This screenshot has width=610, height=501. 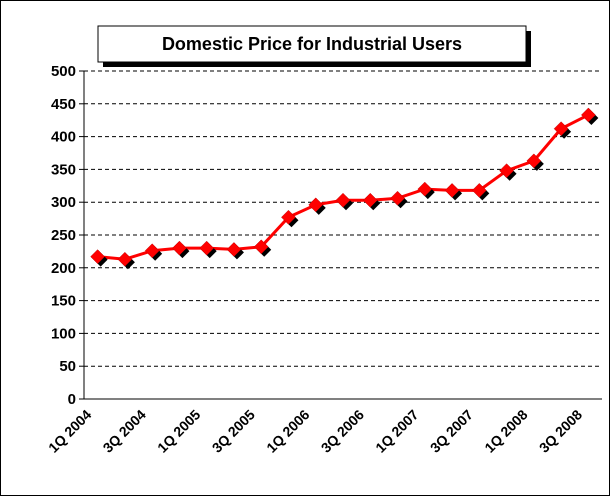 I want to click on chart-title: Domestic Price for Industrial Users, so click(x=312, y=44).